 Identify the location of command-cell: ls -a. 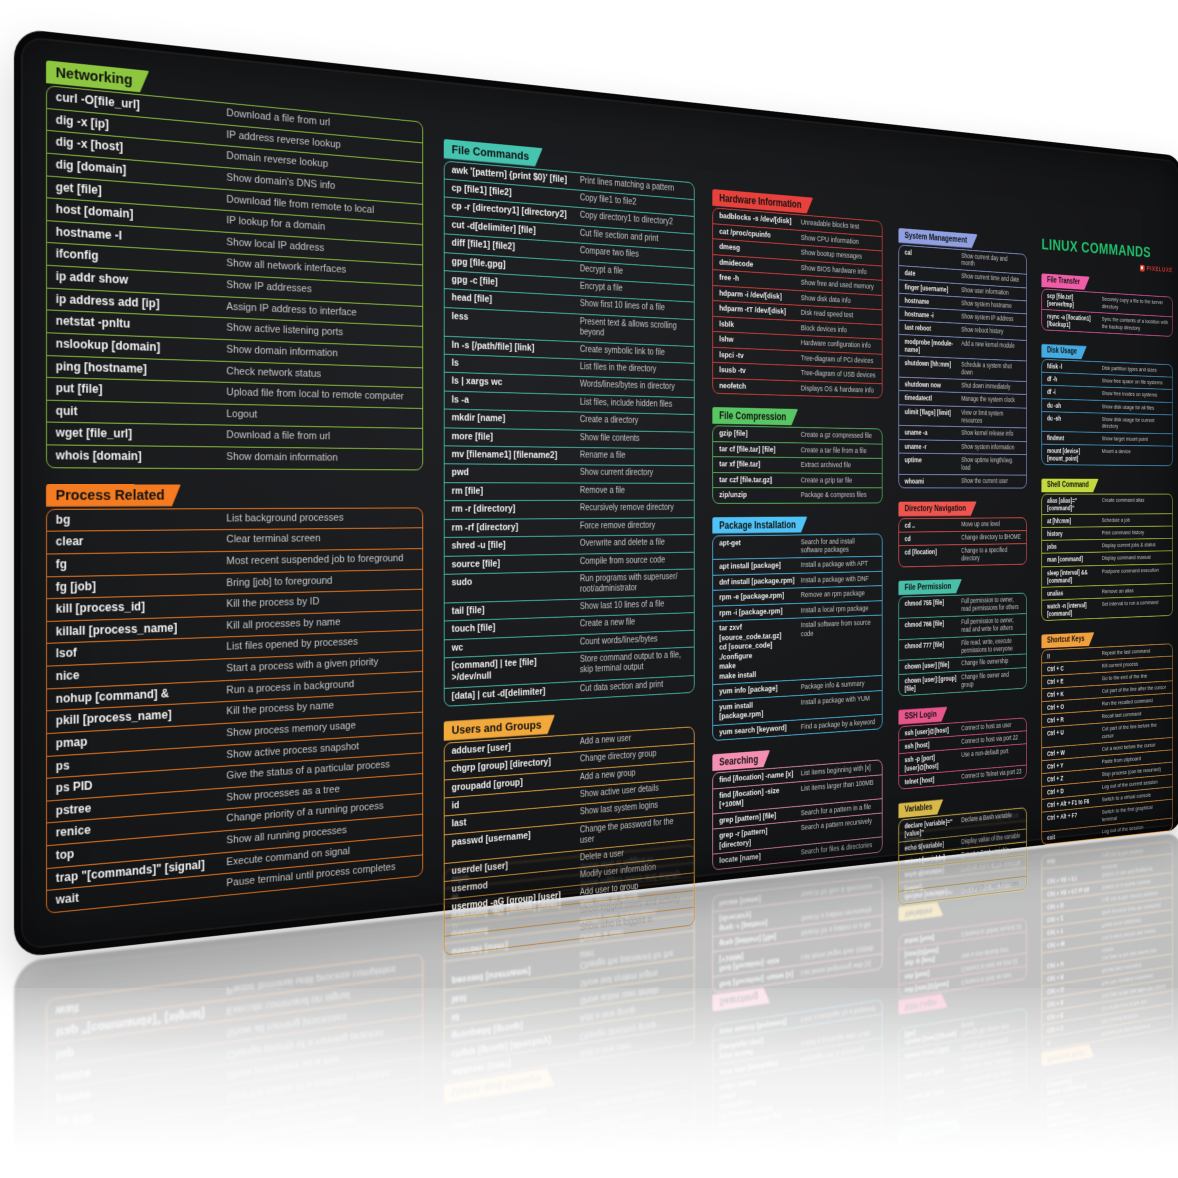
(460, 400).